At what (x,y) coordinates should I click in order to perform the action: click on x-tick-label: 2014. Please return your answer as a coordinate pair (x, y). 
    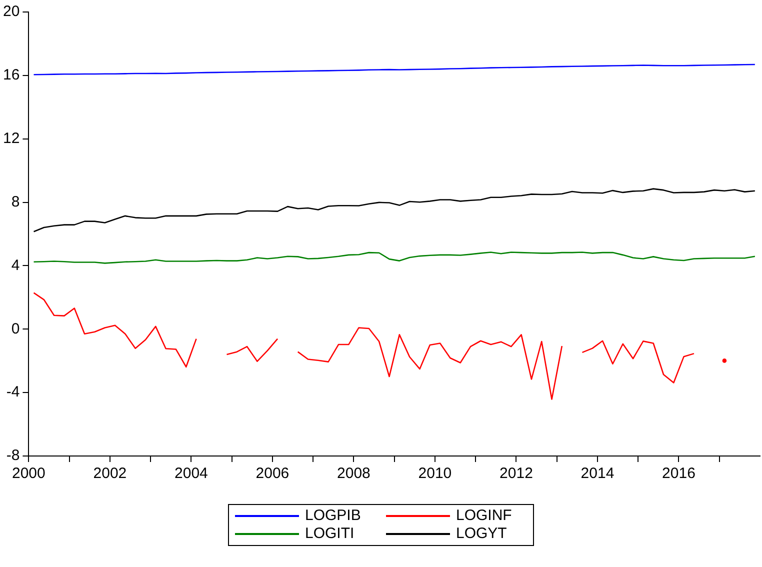
    Looking at the image, I should click on (597, 473).